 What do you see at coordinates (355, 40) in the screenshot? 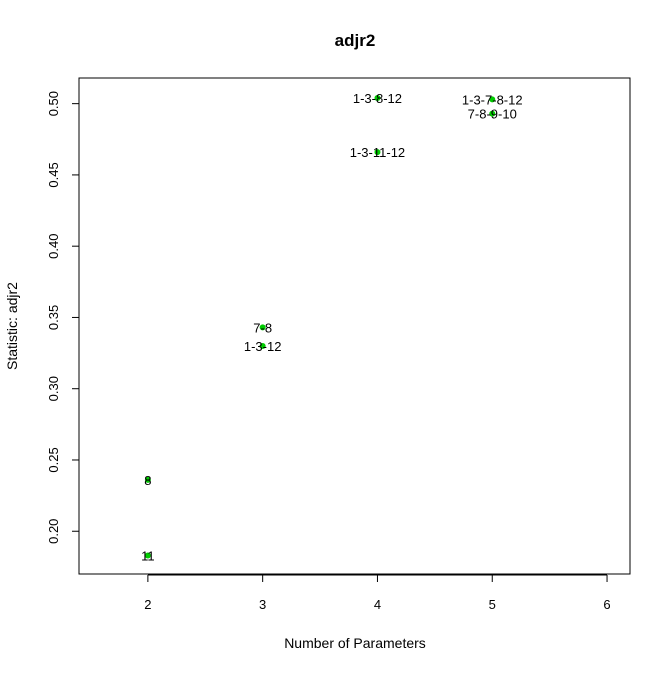
I see `chart-title: adjr2` at bounding box center [355, 40].